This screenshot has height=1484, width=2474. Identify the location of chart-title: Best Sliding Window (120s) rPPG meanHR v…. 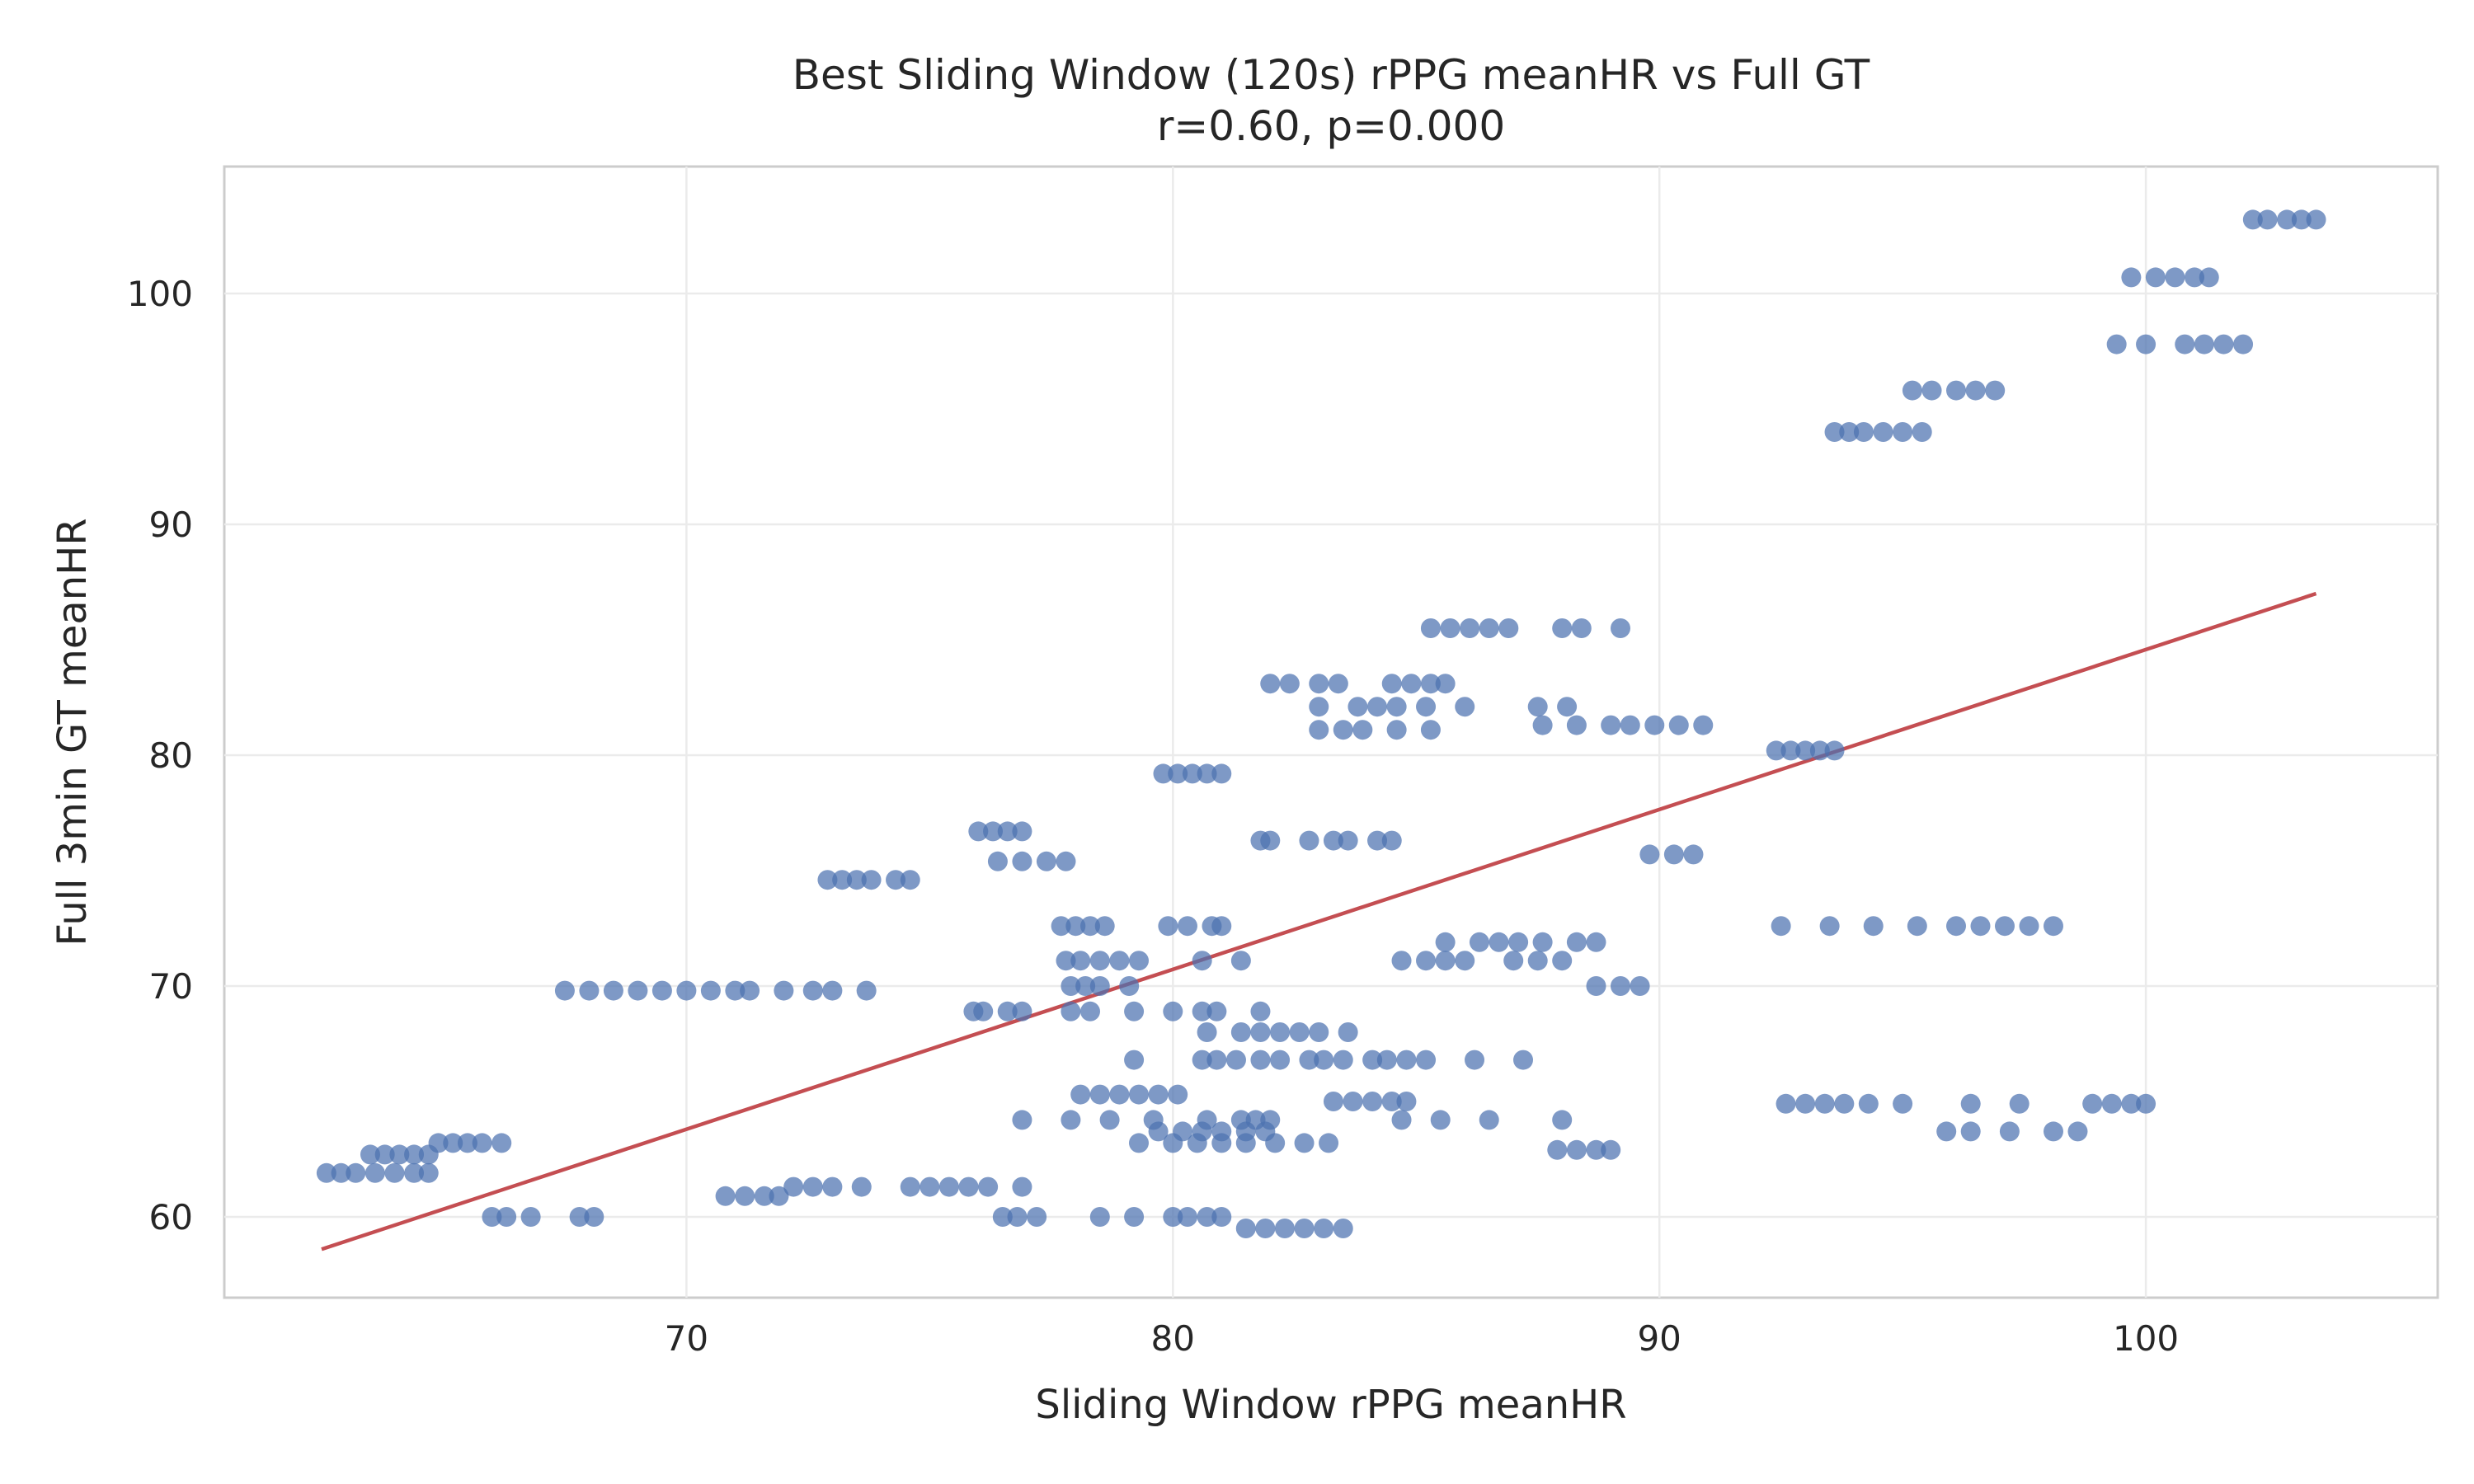
(1331, 75).